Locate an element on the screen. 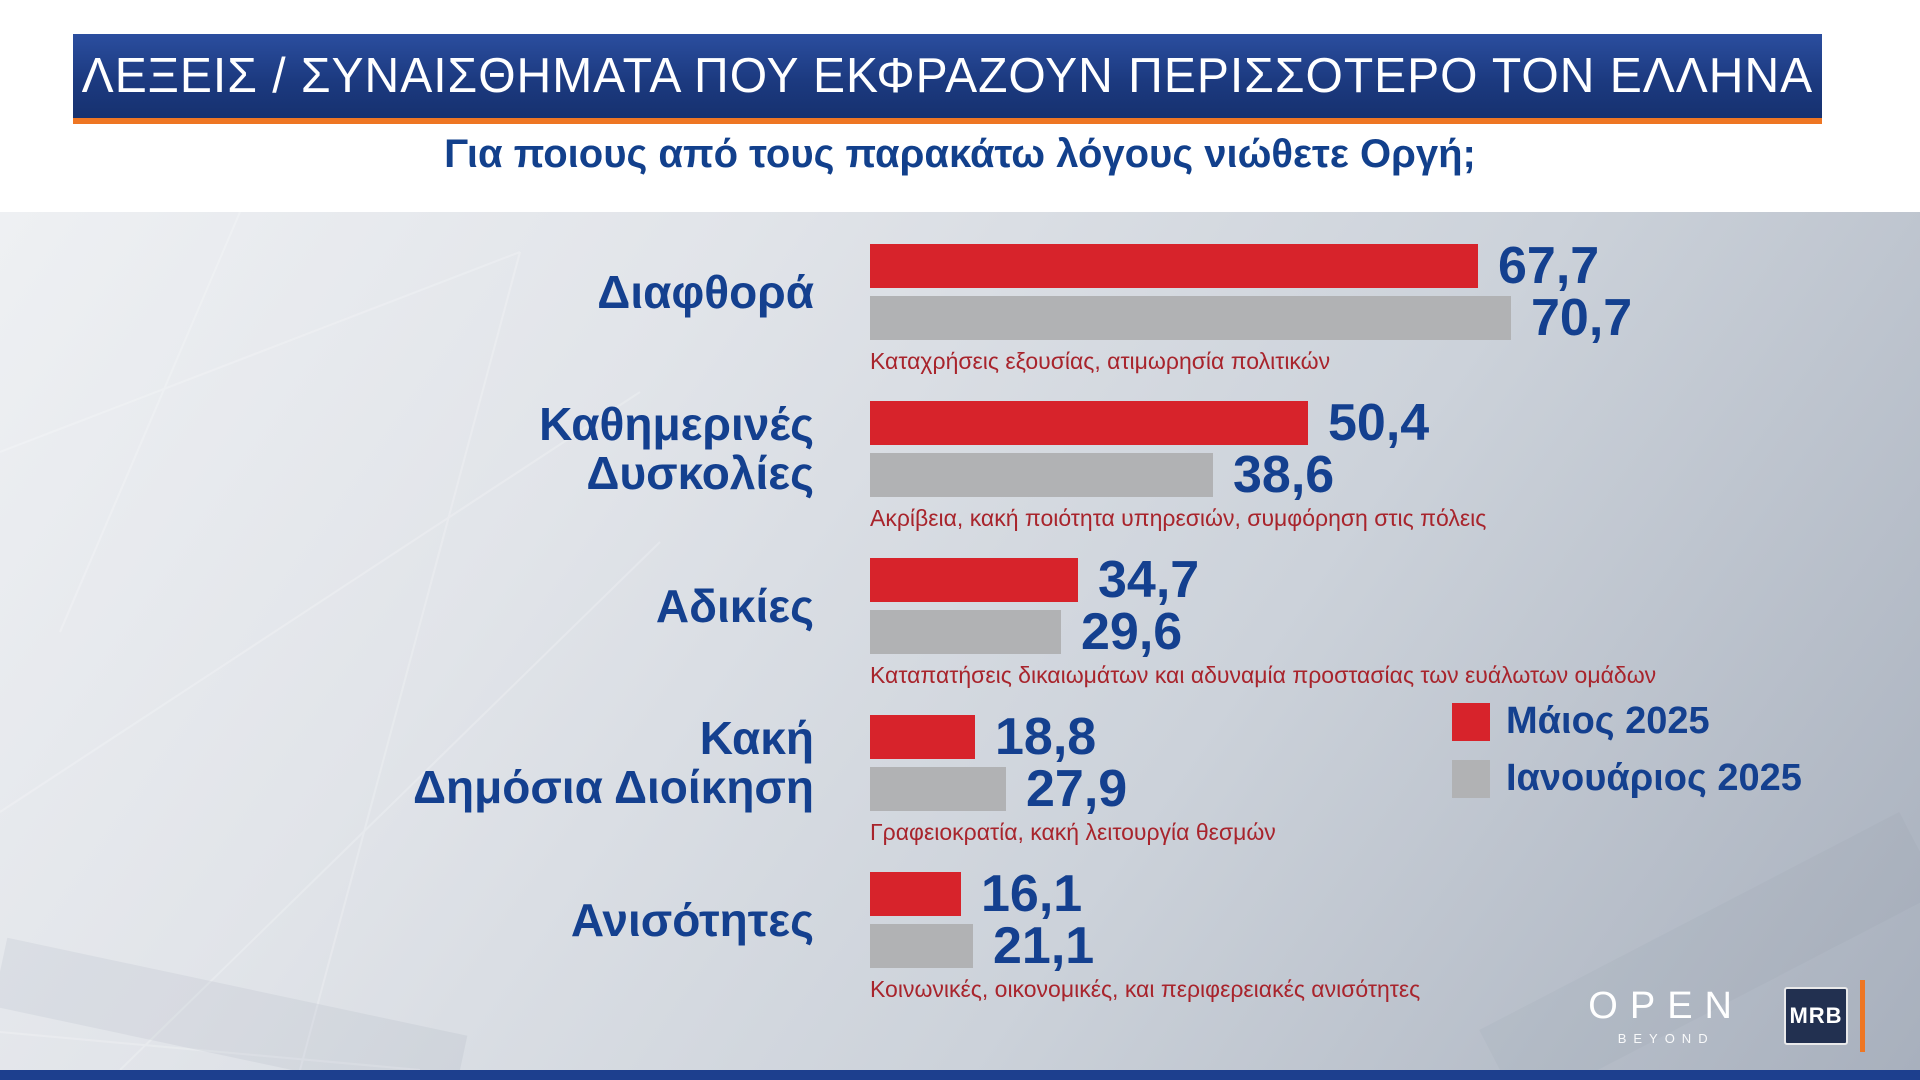 This screenshot has width=1920, height=1080. mrb-logo-group: MRB is located at coordinates (1824, 1016).